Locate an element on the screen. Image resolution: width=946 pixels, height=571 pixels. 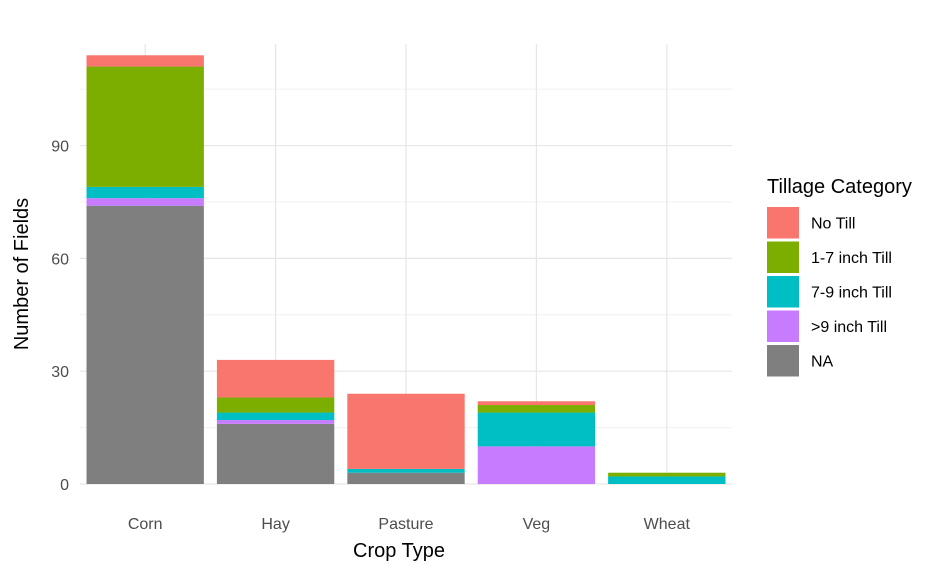
legend-label: No Till is located at coordinates (833, 223).